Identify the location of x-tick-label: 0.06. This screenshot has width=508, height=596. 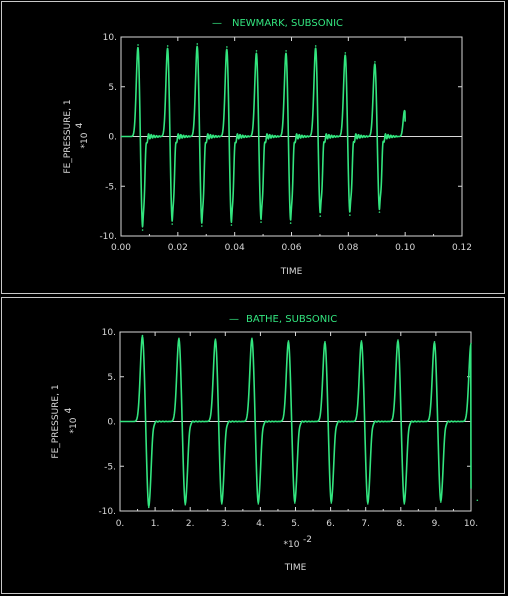
(291, 248).